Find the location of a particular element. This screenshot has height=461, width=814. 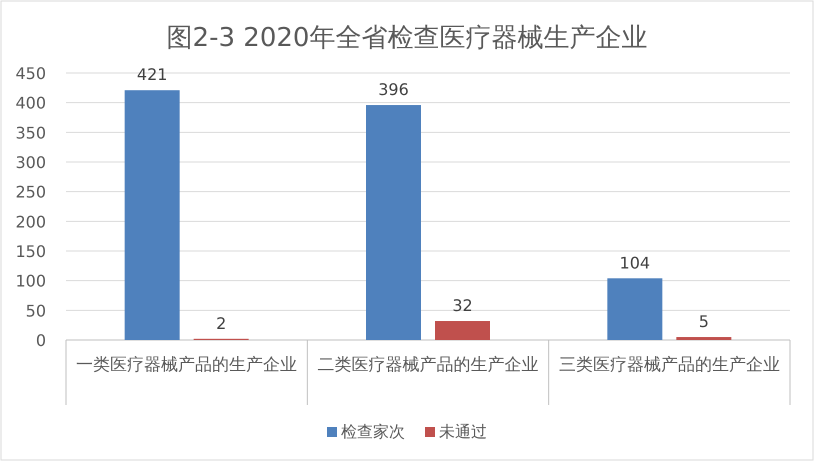

y-tick-label: 50 is located at coordinates (36, 310).